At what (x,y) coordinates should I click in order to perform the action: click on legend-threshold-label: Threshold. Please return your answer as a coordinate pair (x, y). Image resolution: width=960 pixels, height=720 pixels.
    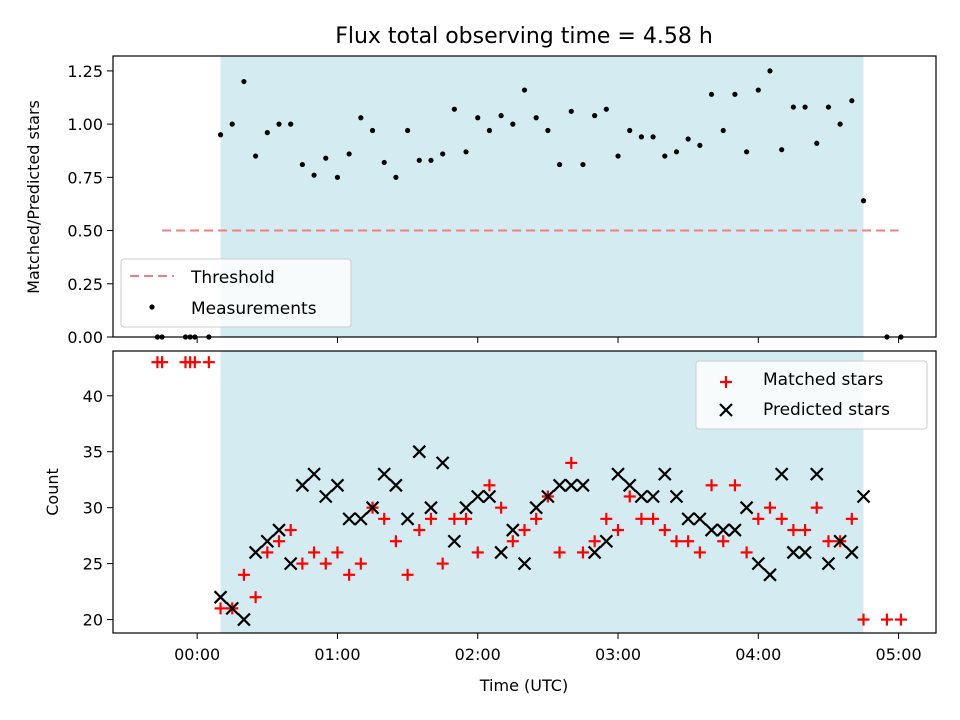
    Looking at the image, I should click on (232, 278).